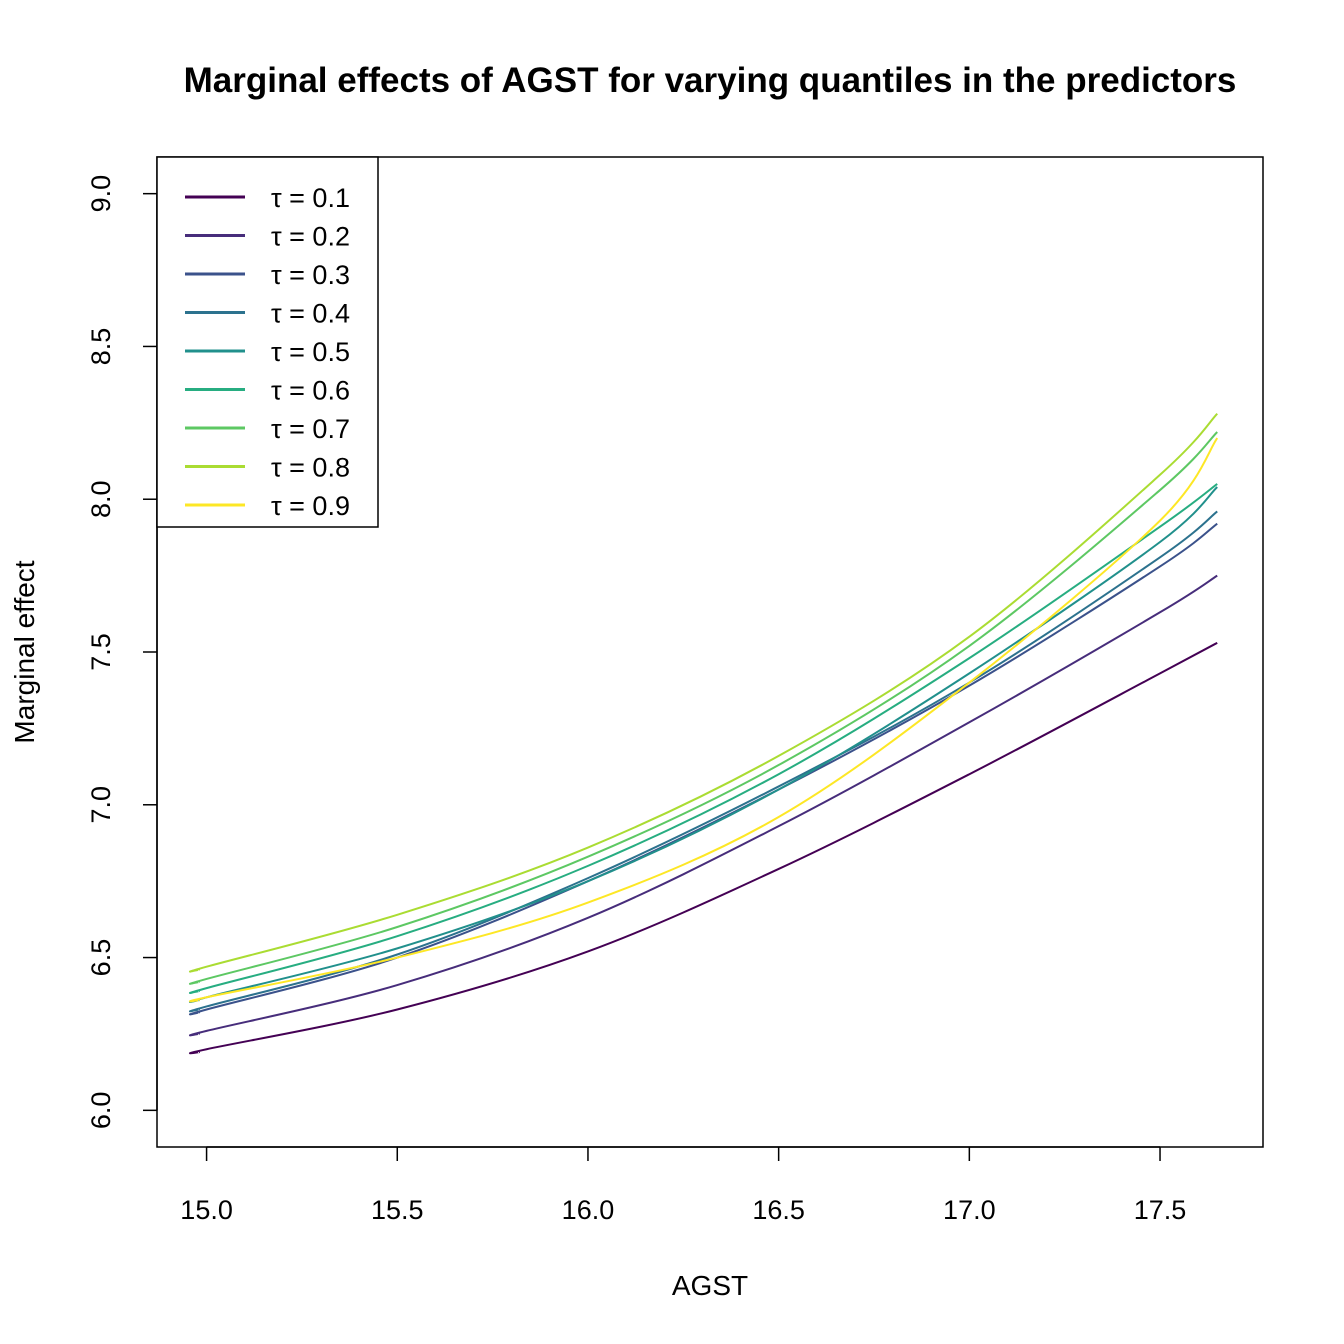 Image resolution: width=1344 pixels, height=1344 pixels. What do you see at coordinates (310, 352) in the screenshot?
I see `legend-label-5: τ = 0.5` at bounding box center [310, 352].